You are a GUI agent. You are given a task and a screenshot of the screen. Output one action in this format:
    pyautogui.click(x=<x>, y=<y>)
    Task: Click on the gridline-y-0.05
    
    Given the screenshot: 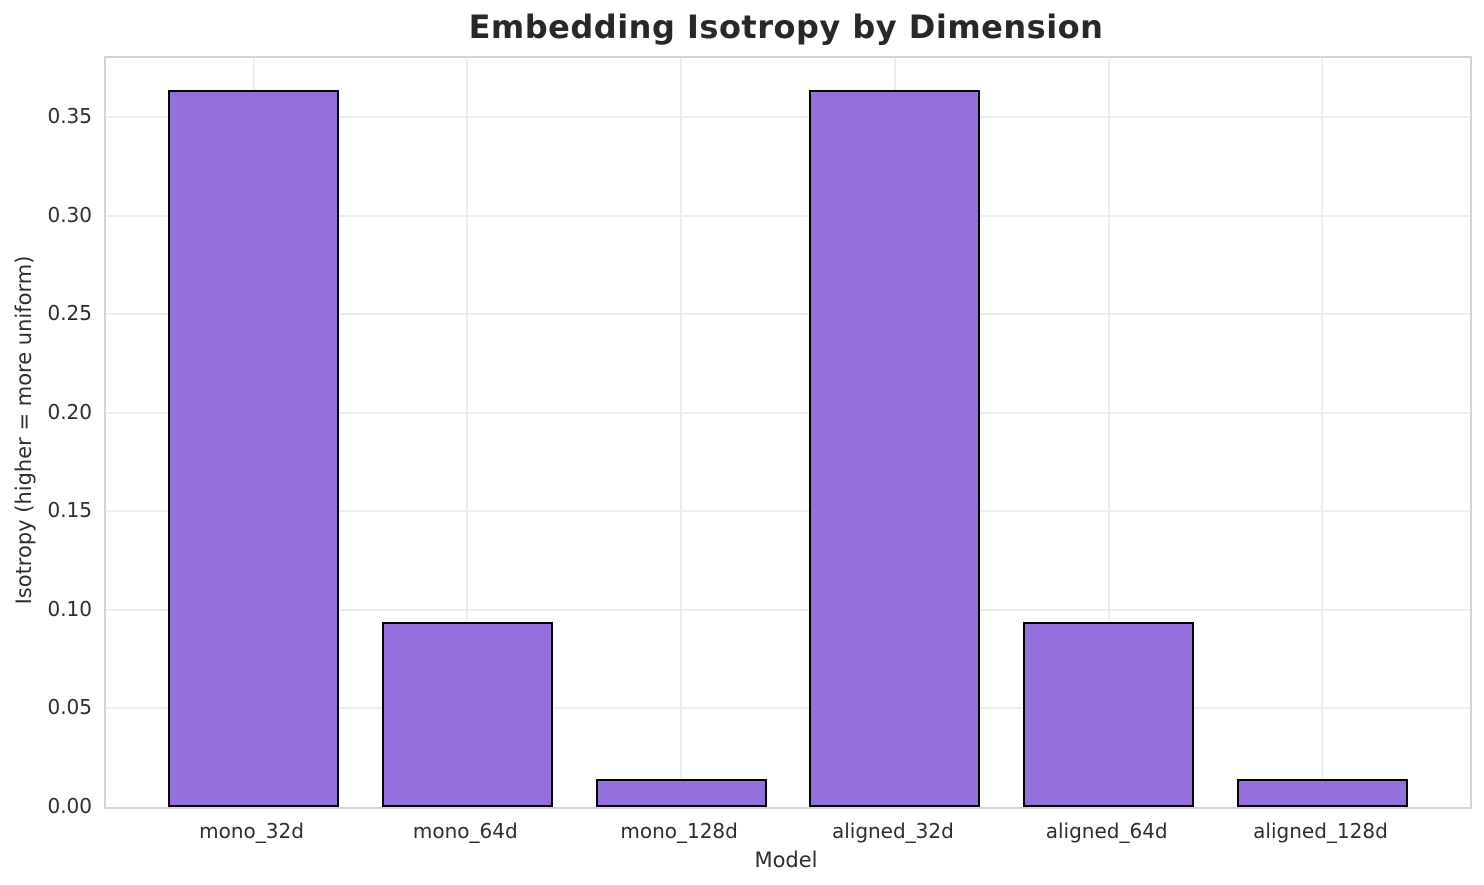 What is the action you would take?
    pyautogui.click(x=788, y=708)
    